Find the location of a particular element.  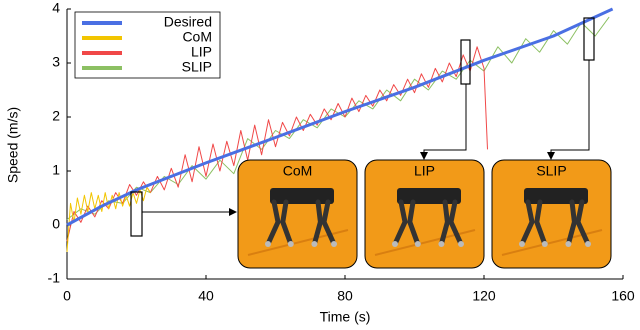

series-line is located at coordinates (108, 219).